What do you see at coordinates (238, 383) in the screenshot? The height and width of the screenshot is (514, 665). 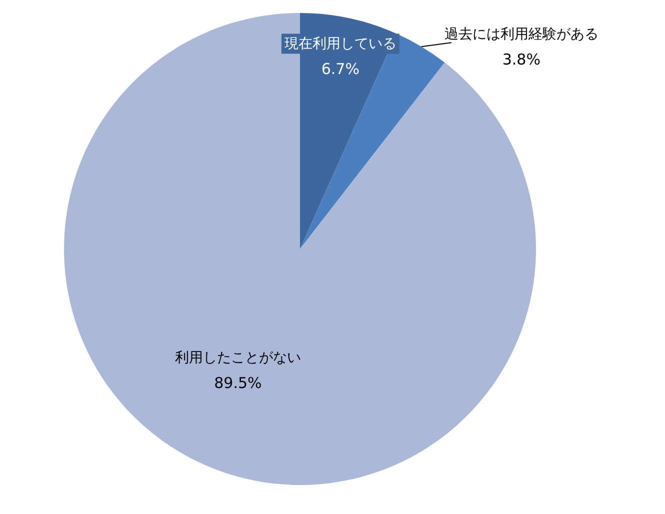 I see `data-label: 89.5%` at bounding box center [238, 383].